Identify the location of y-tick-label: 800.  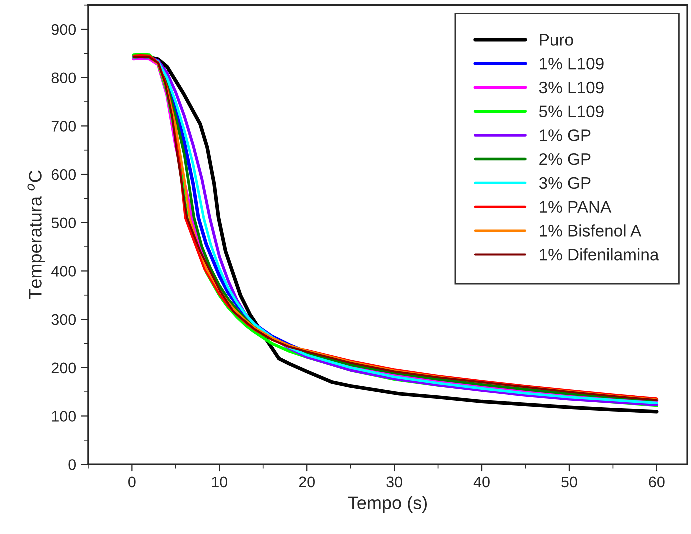
(64, 78).